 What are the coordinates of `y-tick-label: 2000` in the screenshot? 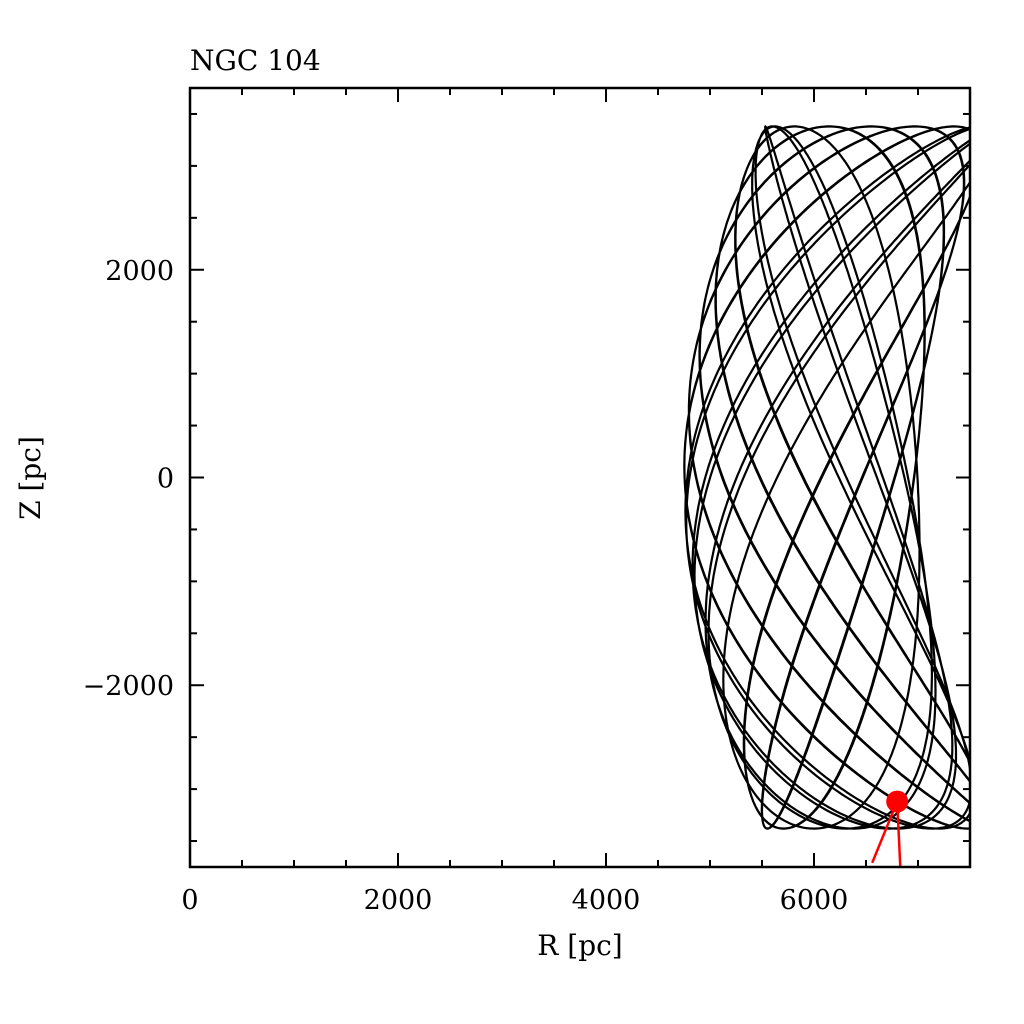 It's located at (139, 271).